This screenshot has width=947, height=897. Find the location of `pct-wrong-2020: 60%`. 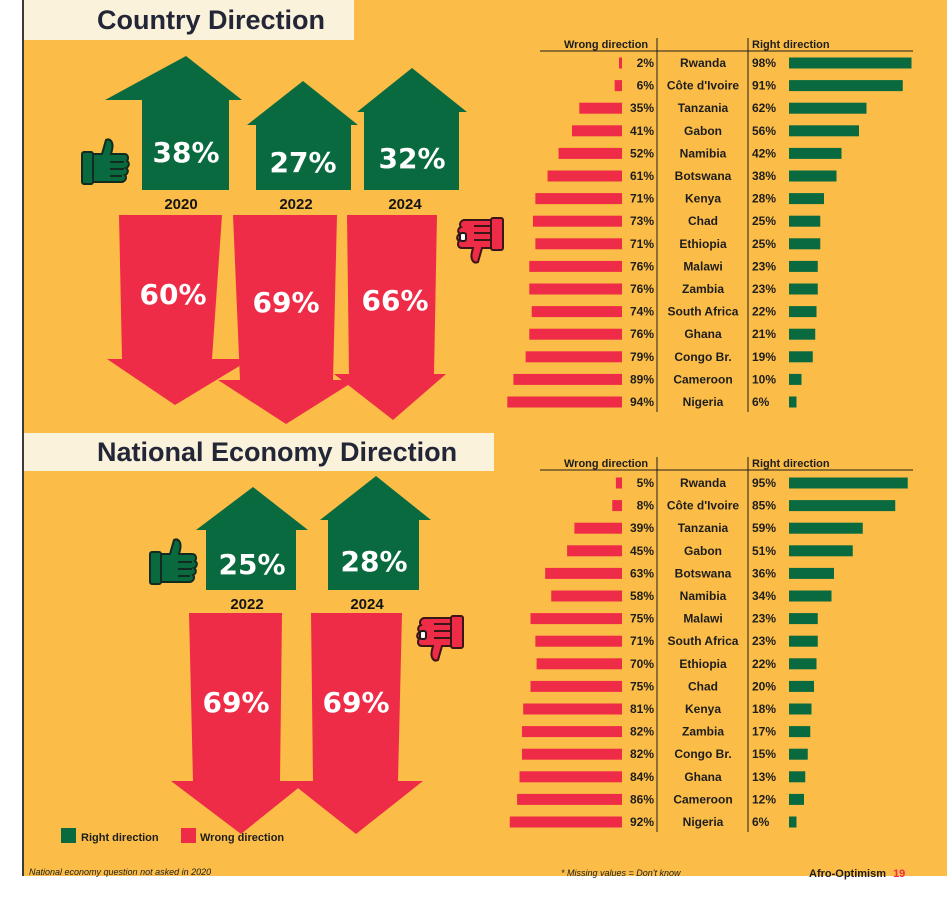

pct-wrong-2020: 60% is located at coordinates (172, 294).